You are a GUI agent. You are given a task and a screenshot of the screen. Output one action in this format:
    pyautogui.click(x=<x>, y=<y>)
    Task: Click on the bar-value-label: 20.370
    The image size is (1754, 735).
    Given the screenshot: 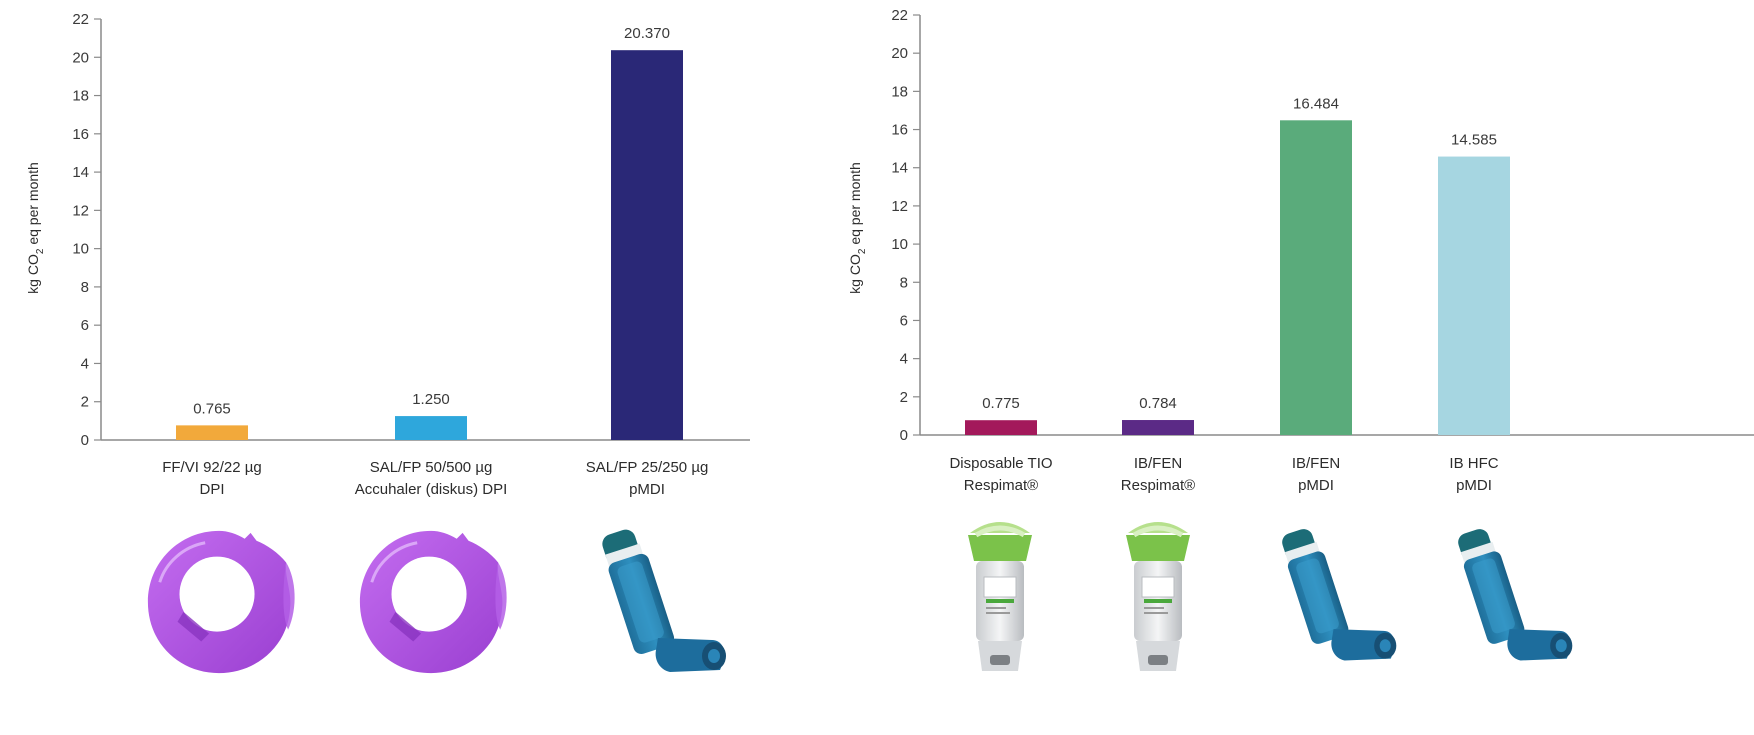 What is the action you would take?
    pyautogui.click(x=647, y=33)
    